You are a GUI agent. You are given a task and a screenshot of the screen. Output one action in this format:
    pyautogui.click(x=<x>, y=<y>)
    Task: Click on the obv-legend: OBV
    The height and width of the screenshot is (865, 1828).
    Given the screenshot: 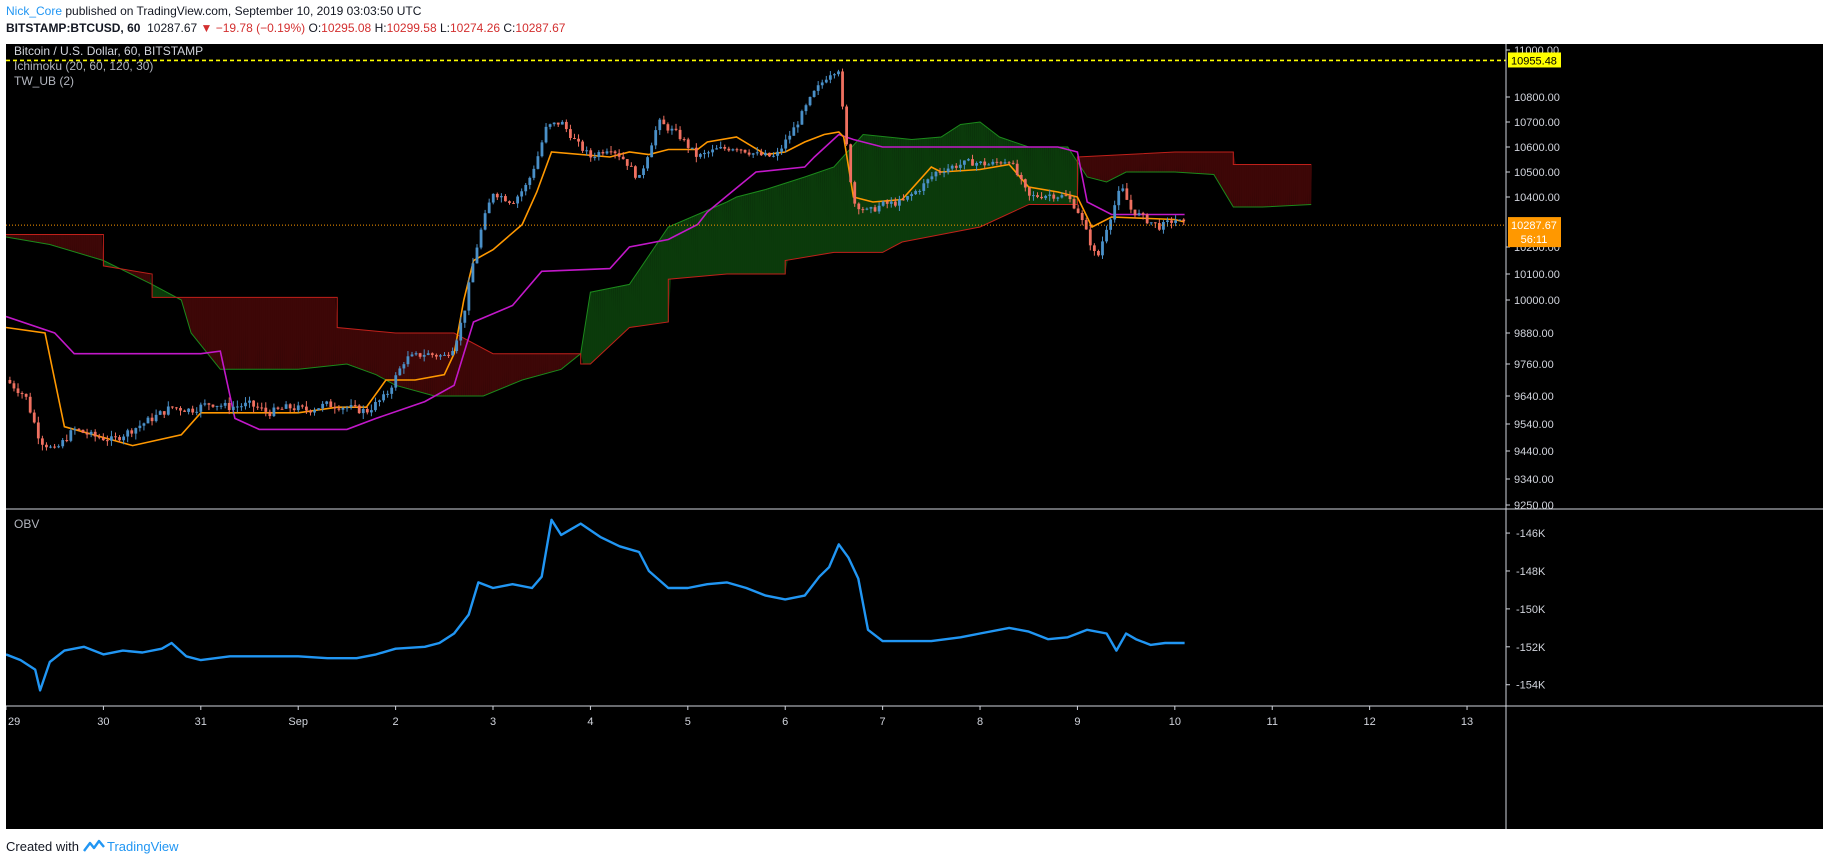 What is the action you would take?
    pyautogui.click(x=26, y=524)
    